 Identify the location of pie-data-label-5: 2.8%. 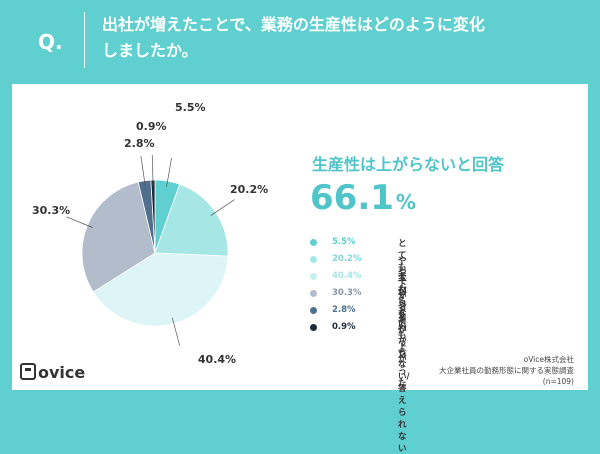
(139, 143).